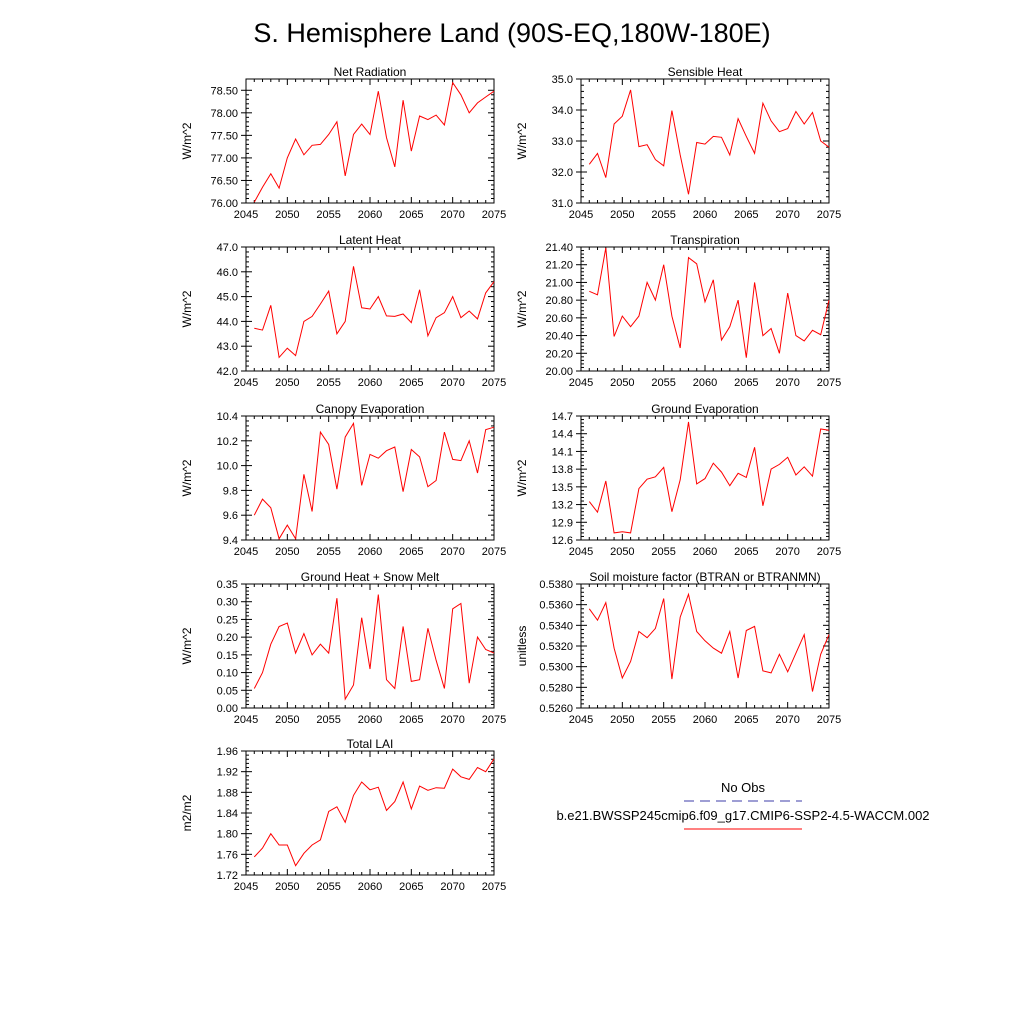 Image resolution: width=1024 pixels, height=1024 pixels. Describe the element at coordinates (556, 688) in the screenshot. I see `y-tick-label: 0.5280` at that location.